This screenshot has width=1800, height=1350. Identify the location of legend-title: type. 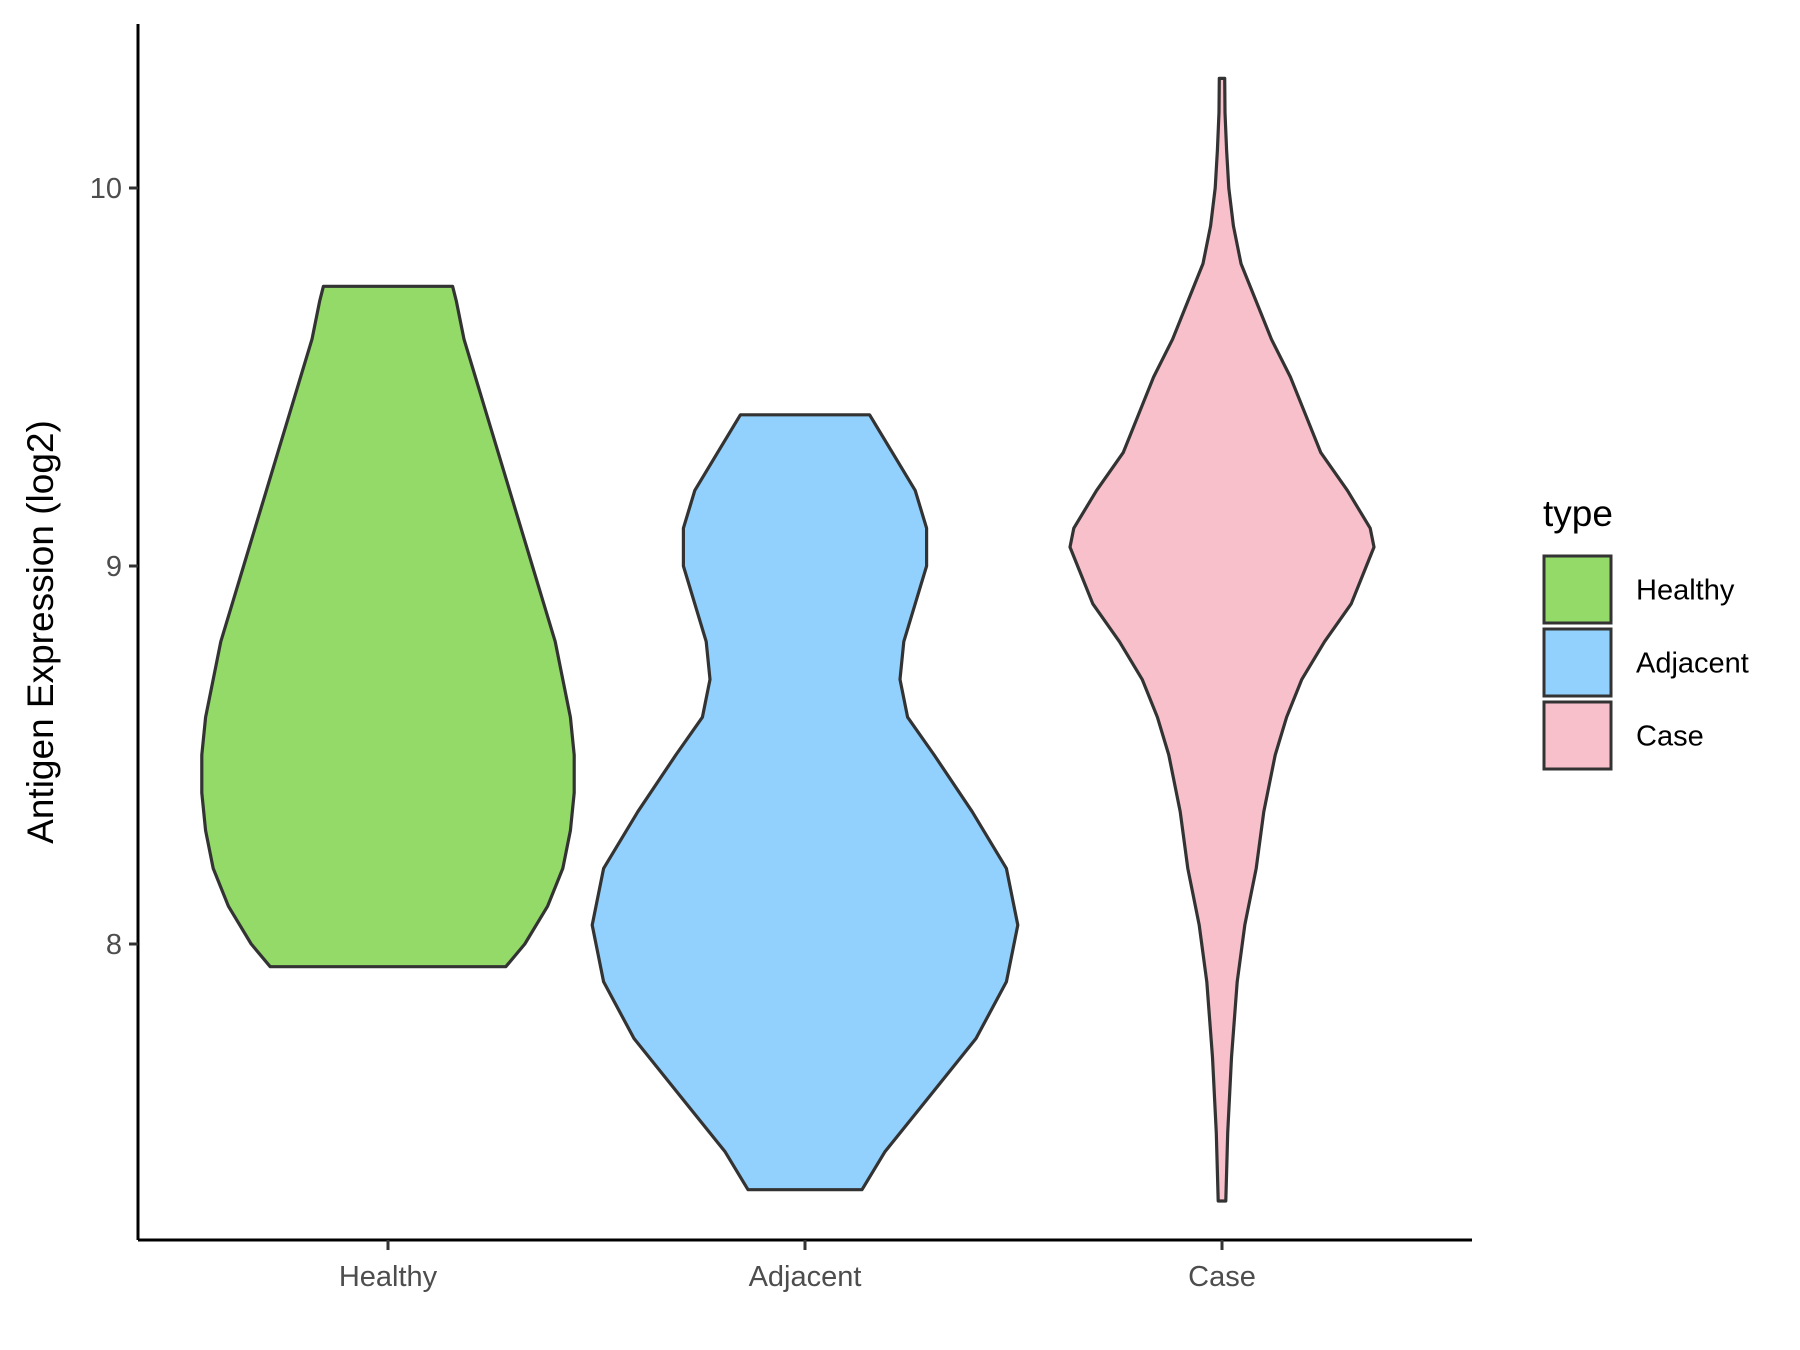
(1578, 513).